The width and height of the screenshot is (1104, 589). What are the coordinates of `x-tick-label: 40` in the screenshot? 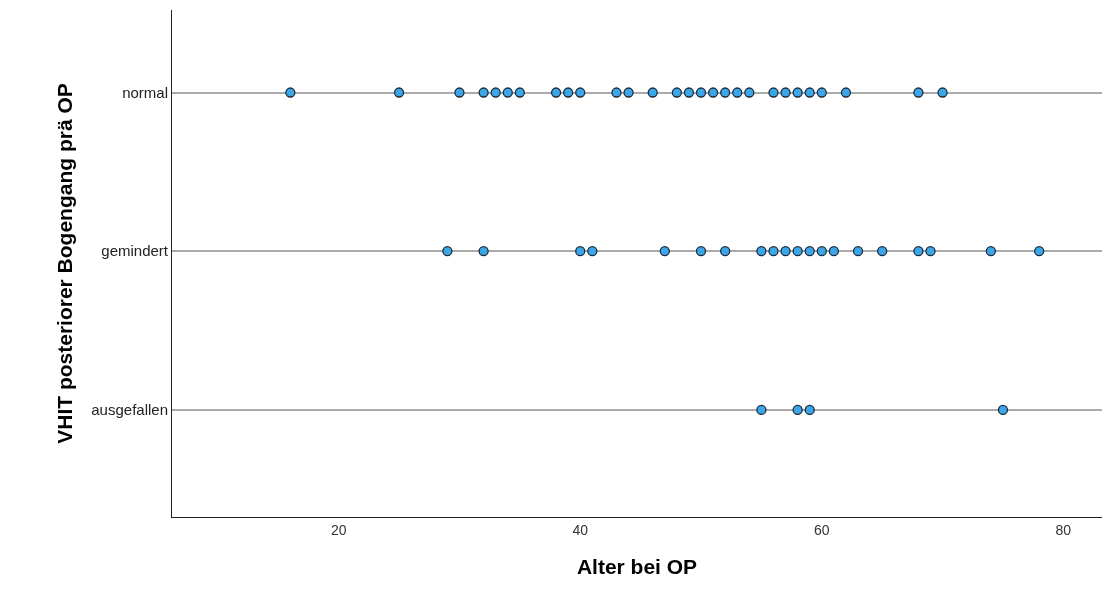 It's located at (580, 529).